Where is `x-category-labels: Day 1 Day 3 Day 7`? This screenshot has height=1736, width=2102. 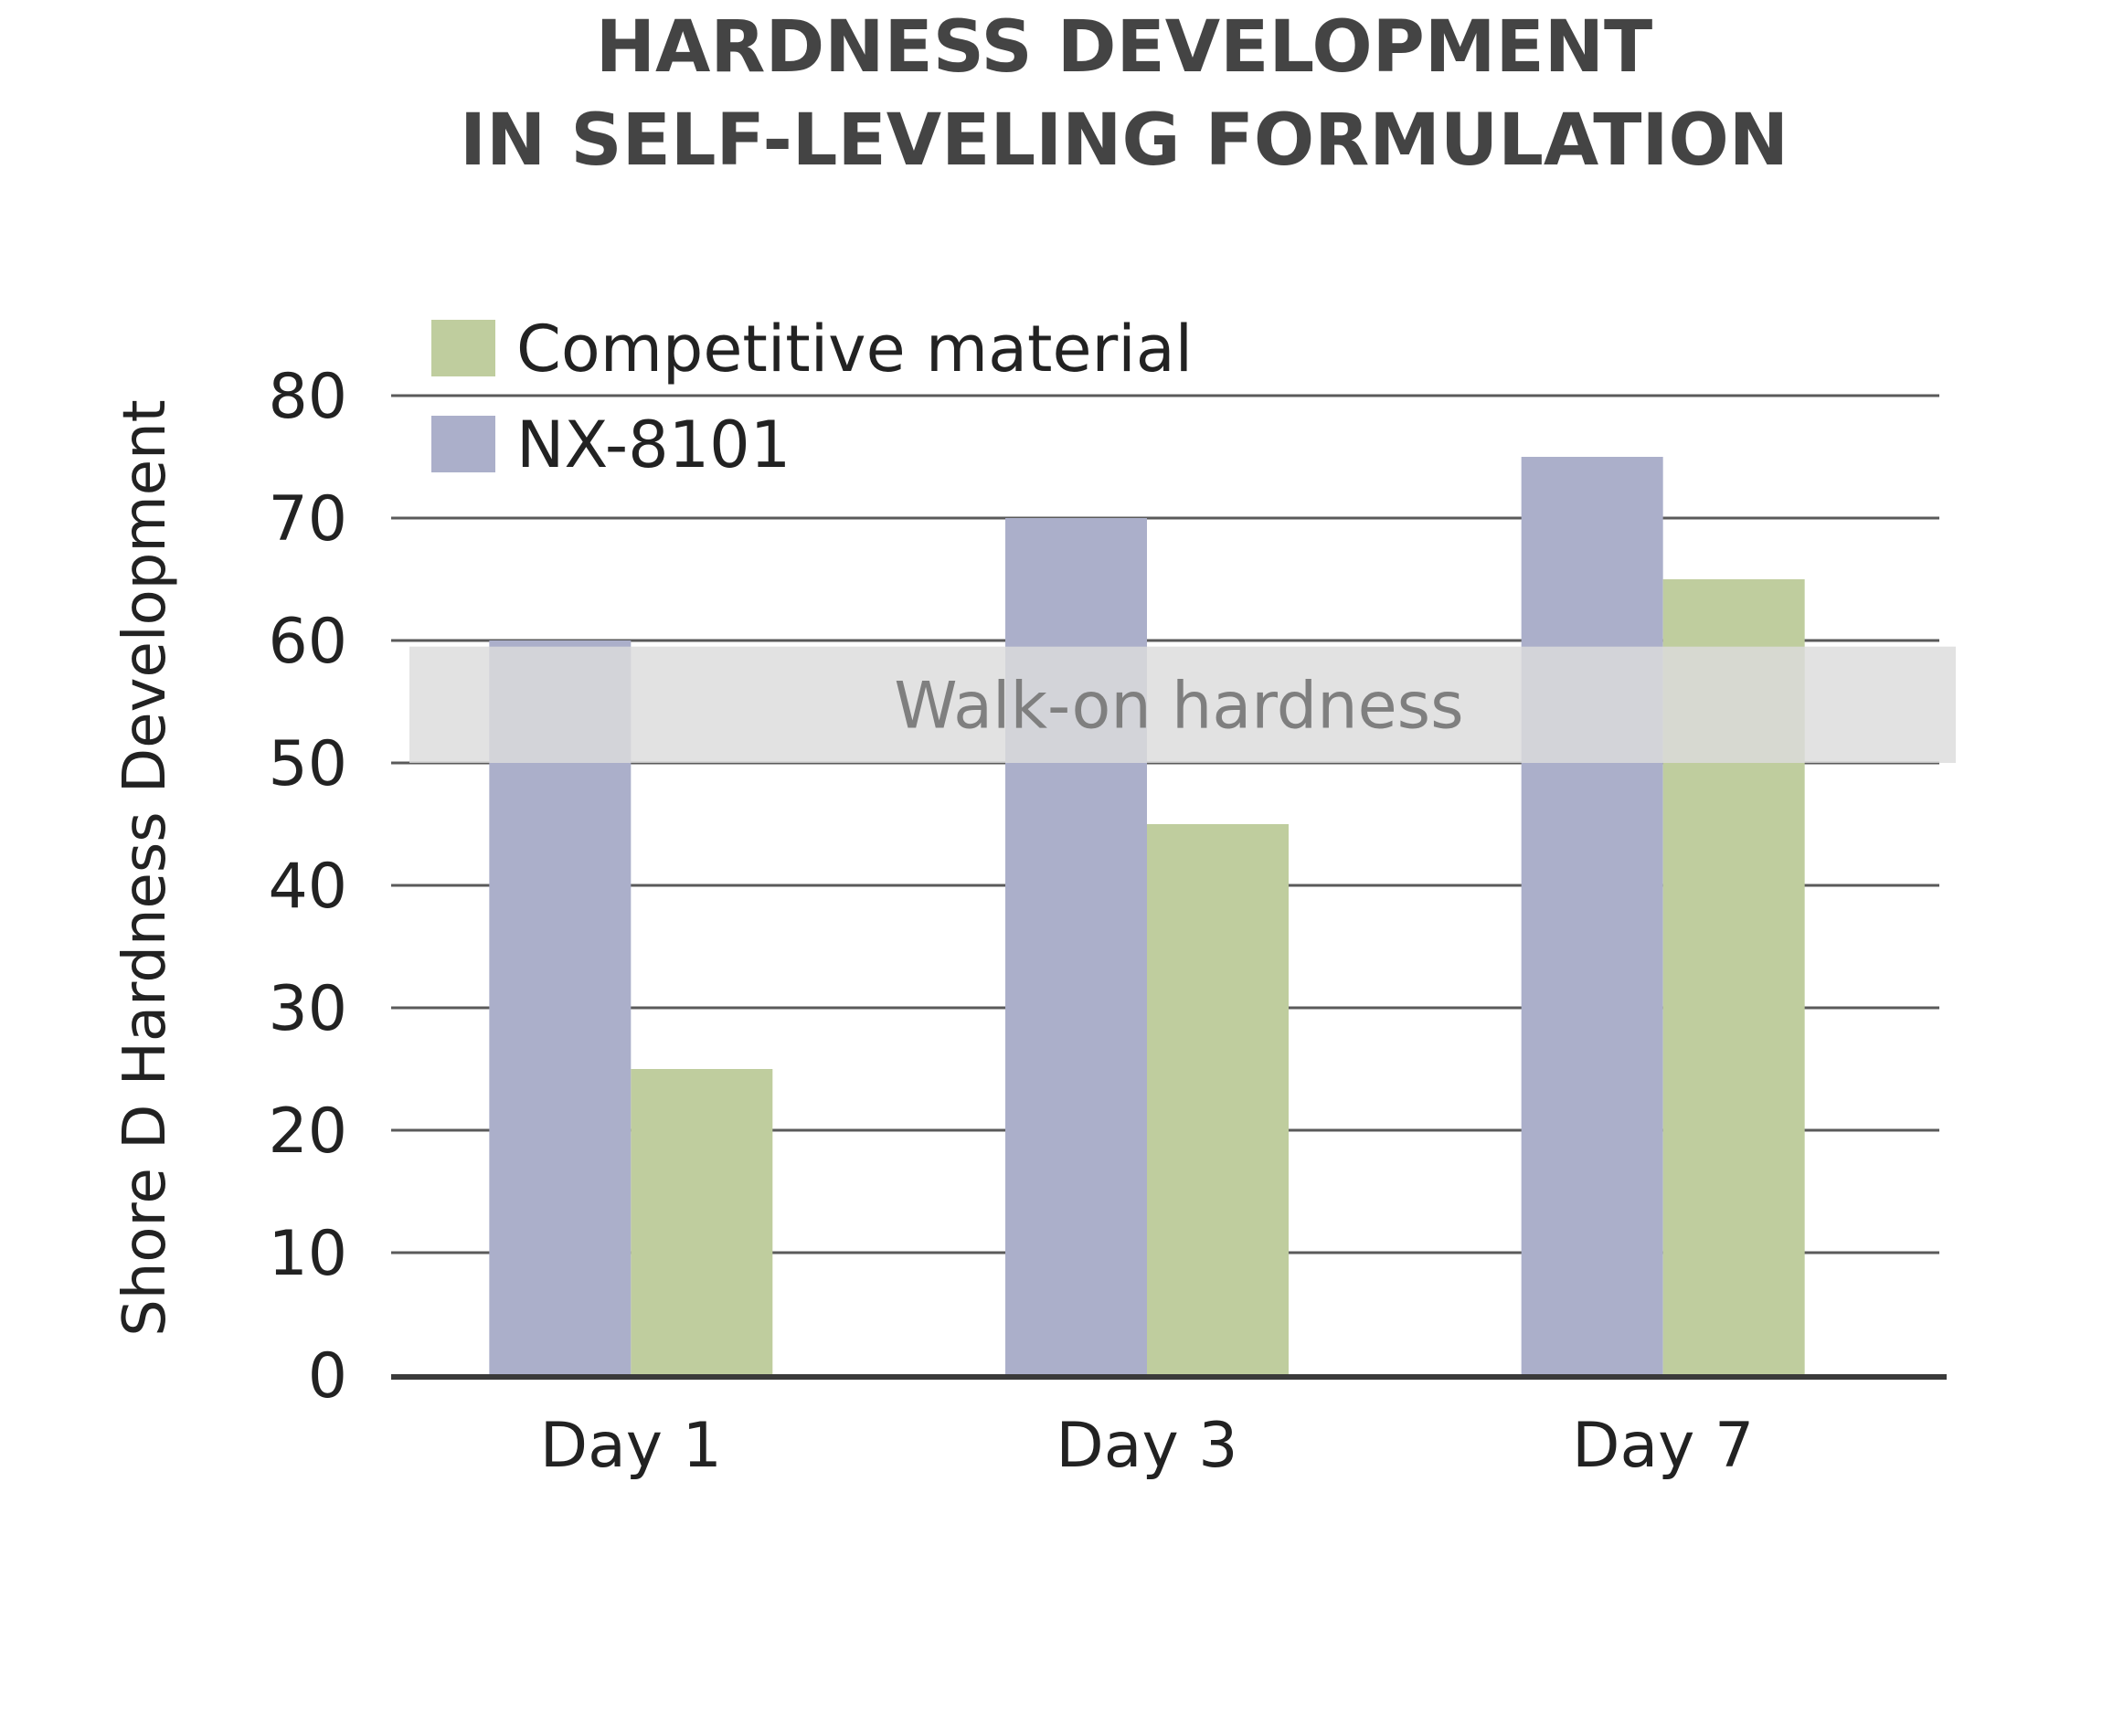
x-category-labels: Day 1 Day 3 Day 7 is located at coordinates (1147, 1446).